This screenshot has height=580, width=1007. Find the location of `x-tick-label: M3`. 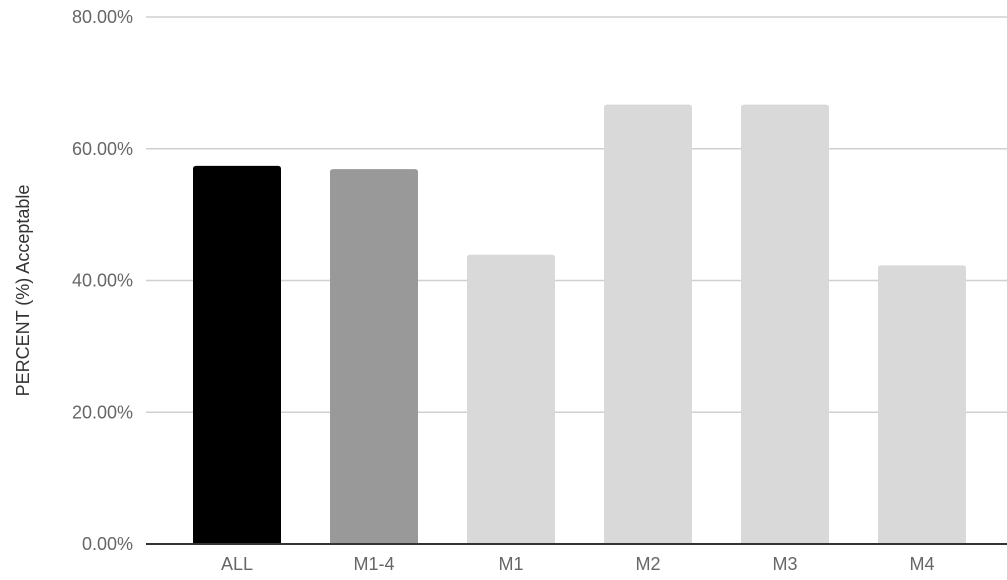

x-tick-label: M3 is located at coordinates (784, 564).